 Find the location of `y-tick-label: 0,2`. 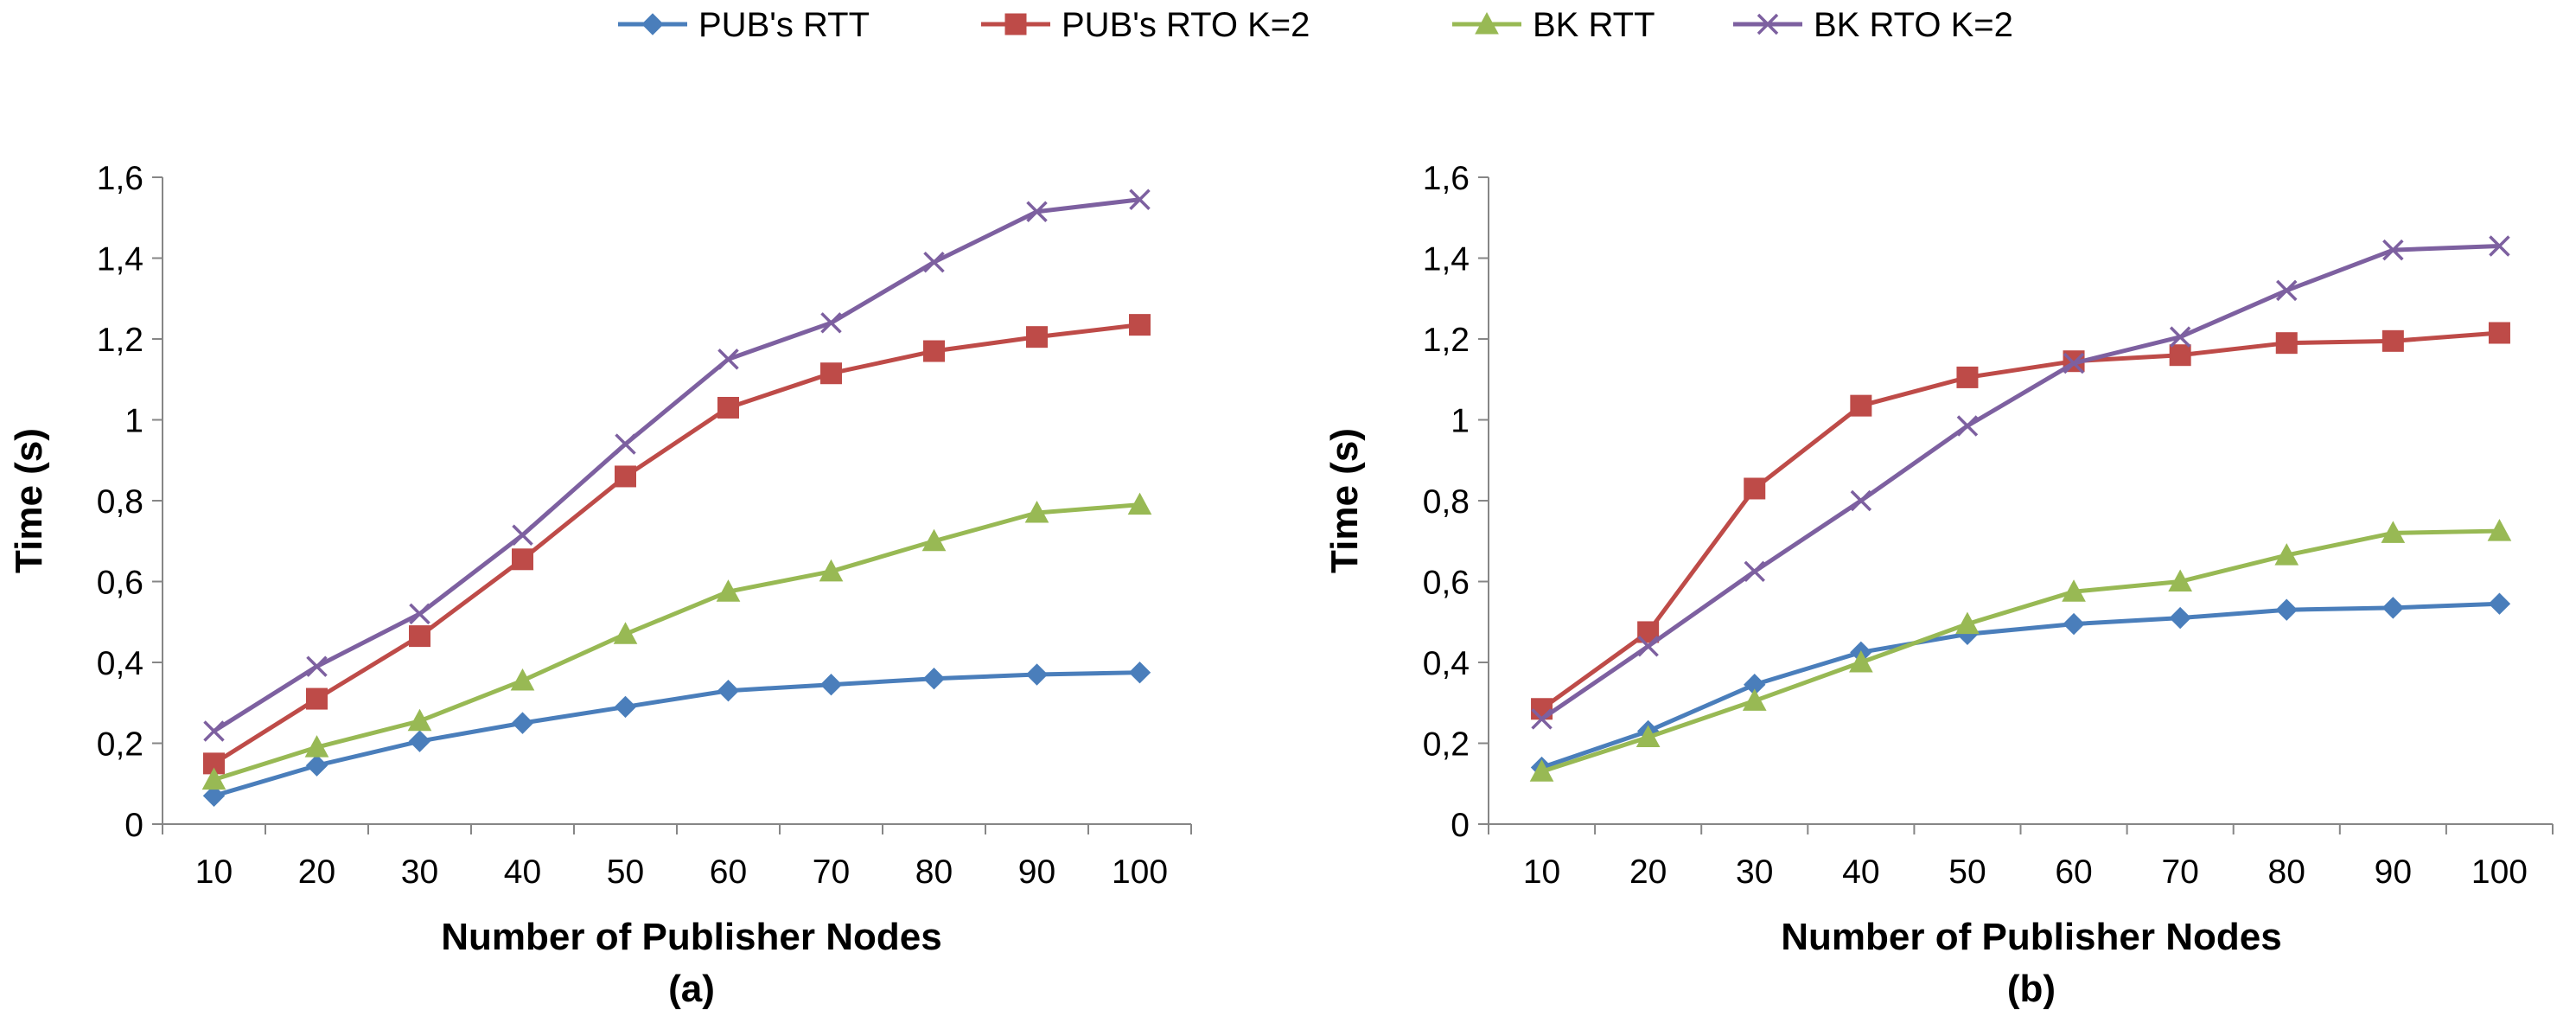

y-tick-label: 0,2 is located at coordinates (1446, 745).